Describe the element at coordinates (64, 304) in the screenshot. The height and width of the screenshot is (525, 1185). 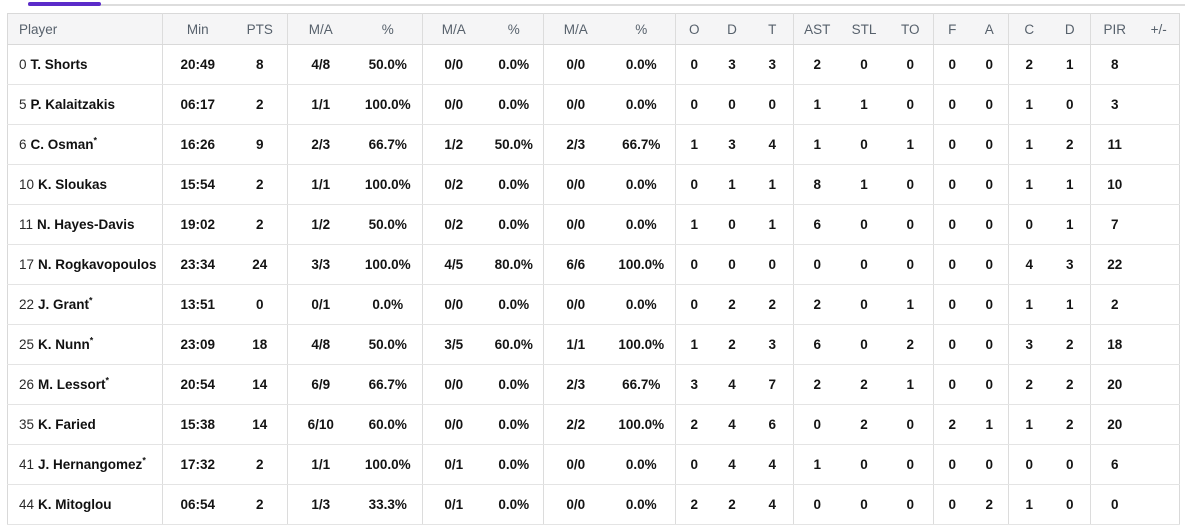
I see `player-name: J. Grant` at that location.